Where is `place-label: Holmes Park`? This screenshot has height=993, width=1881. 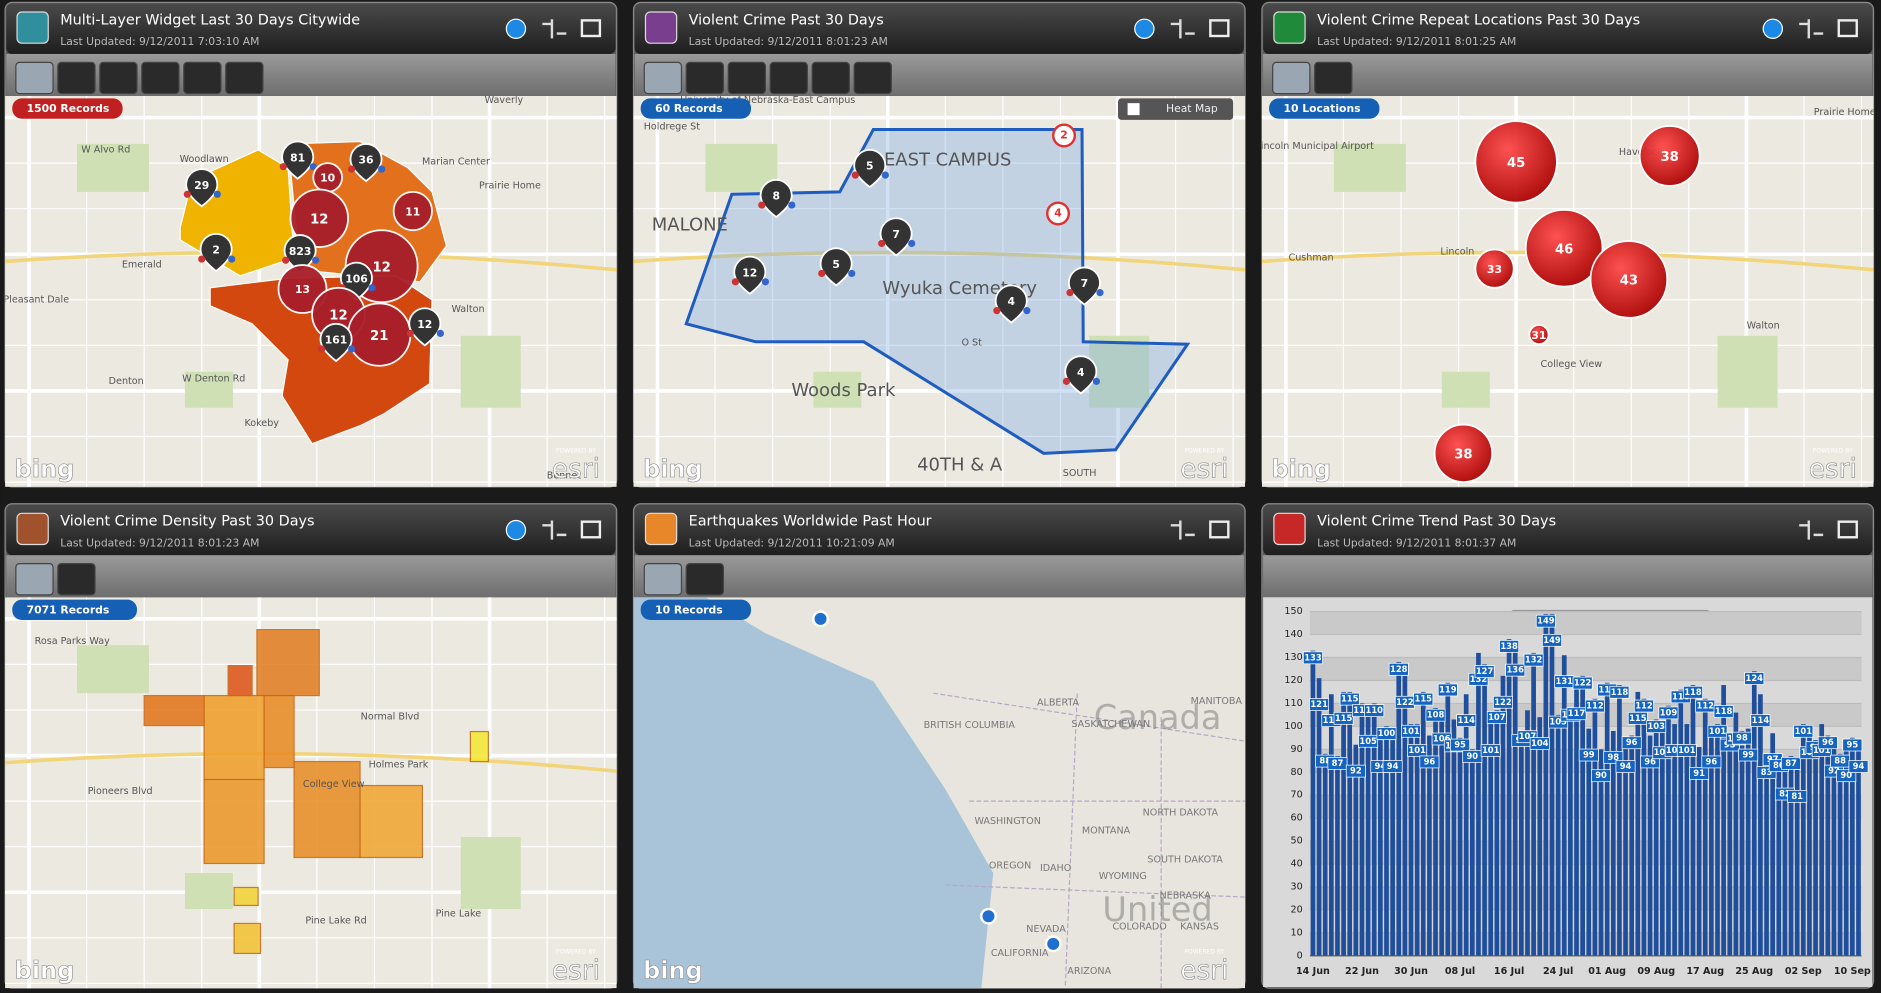 place-label: Holmes Park is located at coordinates (399, 765).